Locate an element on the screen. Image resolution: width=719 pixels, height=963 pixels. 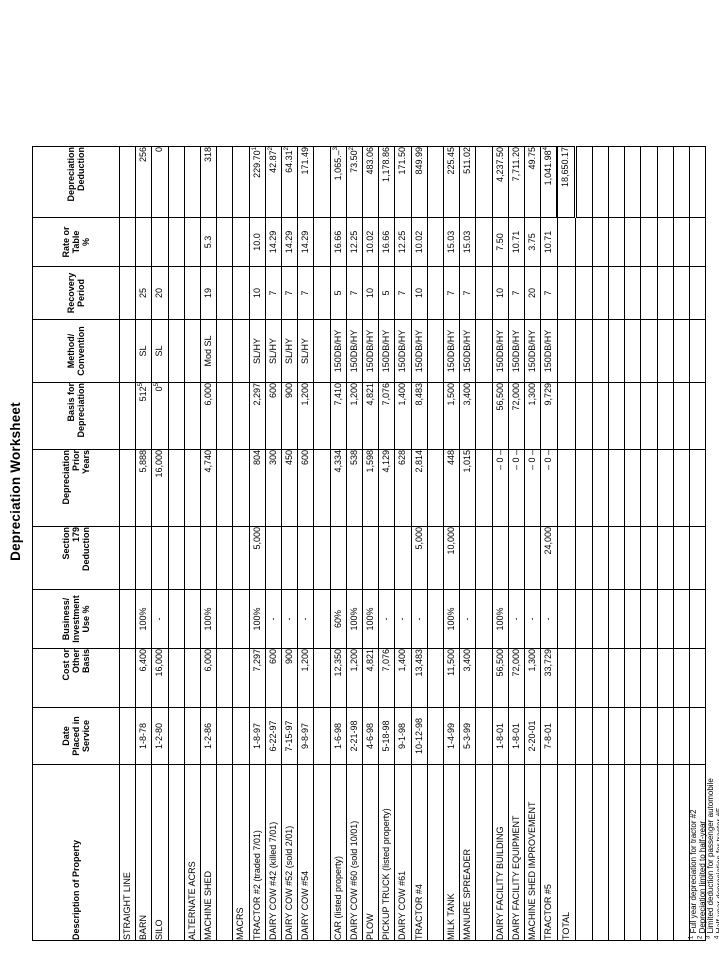
cell-depreciation-prior-years: 2,814 is located at coordinates (419, 488).